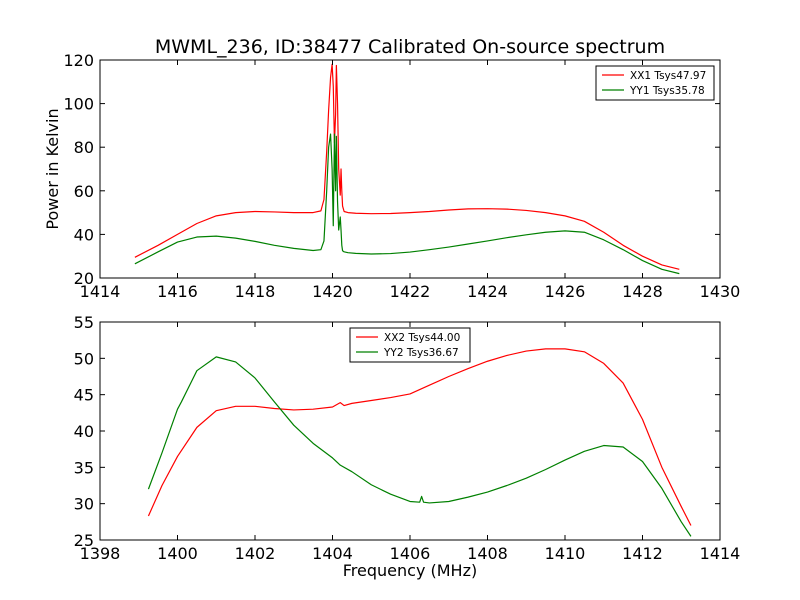 Image resolution: width=800 pixels, height=600 pixels. Describe the element at coordinates (565, 291) in the screenshot. I see `x-tick-label: 1426` at that location.